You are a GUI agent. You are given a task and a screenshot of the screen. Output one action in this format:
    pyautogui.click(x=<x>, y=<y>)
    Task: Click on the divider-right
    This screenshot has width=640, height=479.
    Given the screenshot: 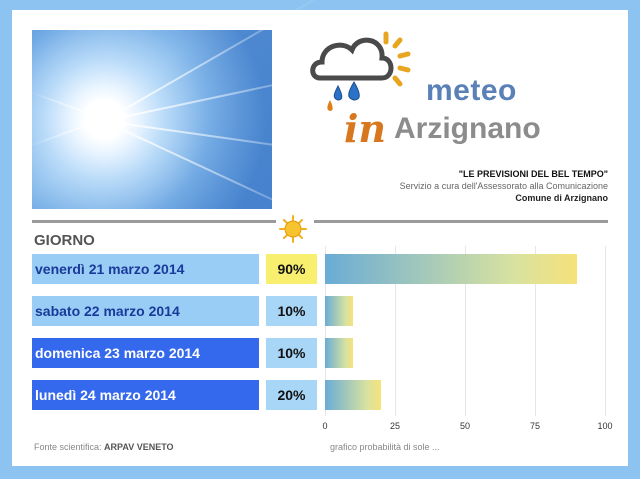 What is the action you would take?
    pyautogui.click(x=461, y=221)
    